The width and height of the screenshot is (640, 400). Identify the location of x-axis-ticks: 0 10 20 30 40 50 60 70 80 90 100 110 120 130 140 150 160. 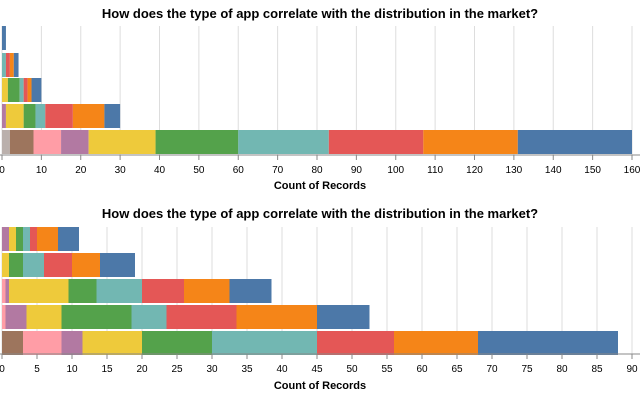
(320, 165).